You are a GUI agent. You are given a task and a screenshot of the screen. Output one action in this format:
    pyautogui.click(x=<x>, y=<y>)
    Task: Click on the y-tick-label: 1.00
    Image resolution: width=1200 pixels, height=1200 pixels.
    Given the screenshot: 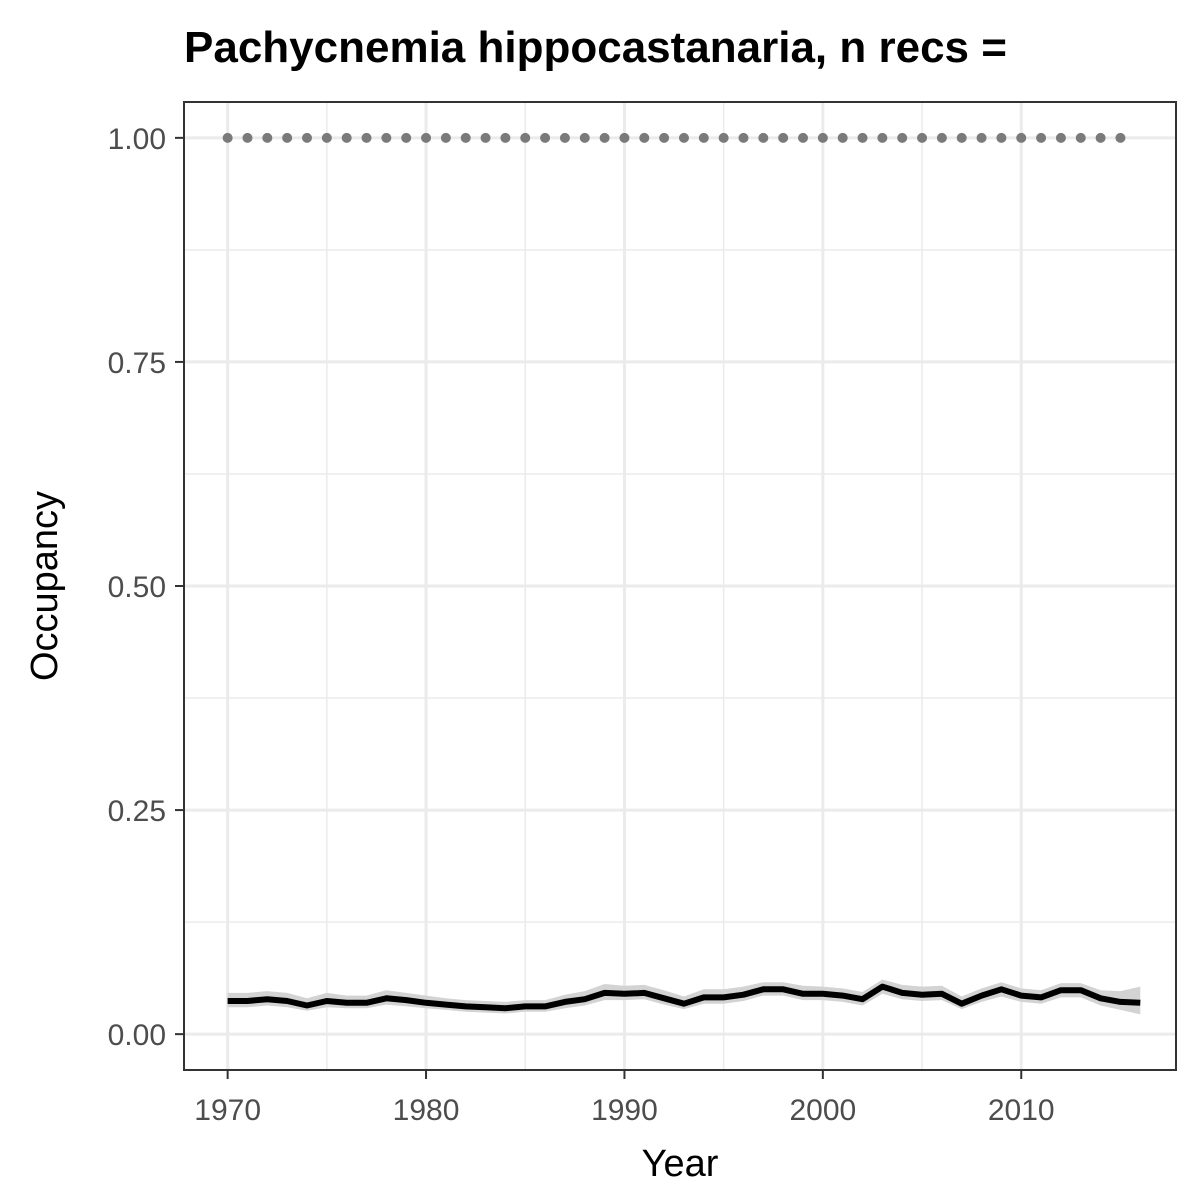 What is the action you would take?
    pyautogui.click(x=137, y=139)
    